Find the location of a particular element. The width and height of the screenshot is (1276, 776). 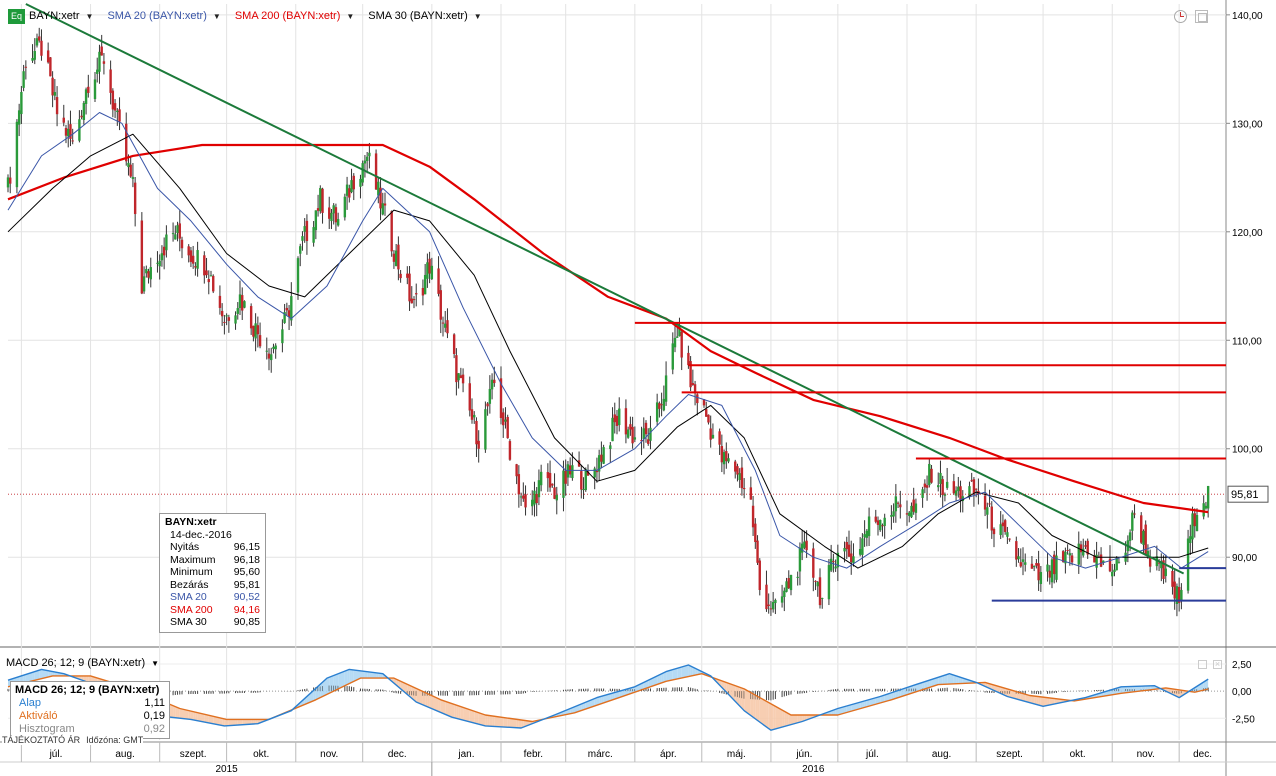

equity-icon: Eq is located at coordinates (16, 16).